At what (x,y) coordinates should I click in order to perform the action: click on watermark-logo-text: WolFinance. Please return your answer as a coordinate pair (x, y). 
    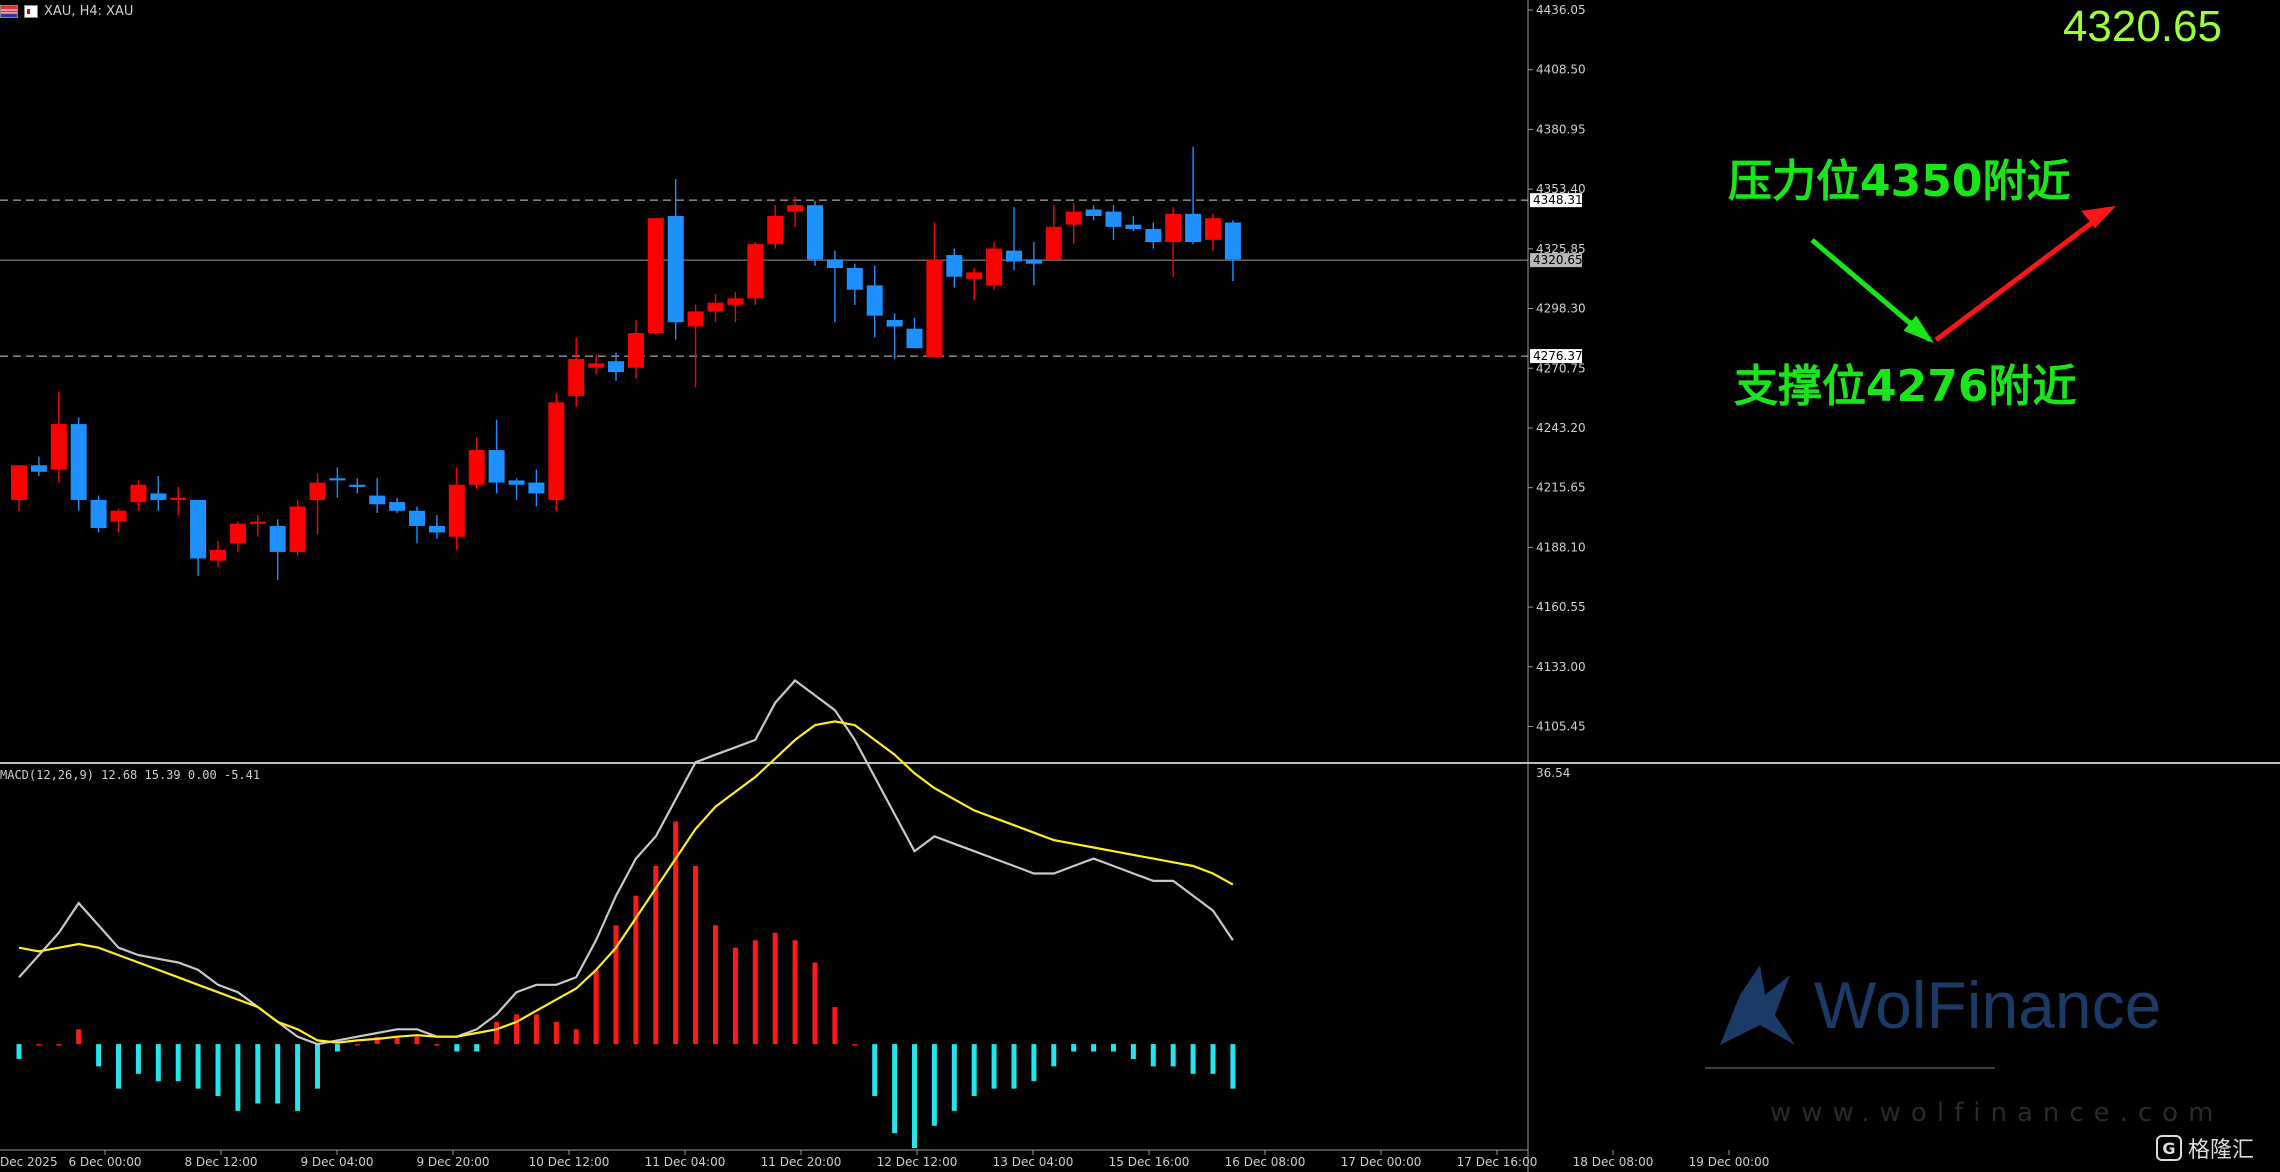
    Looking at the image, I should click on (1988, 1005).